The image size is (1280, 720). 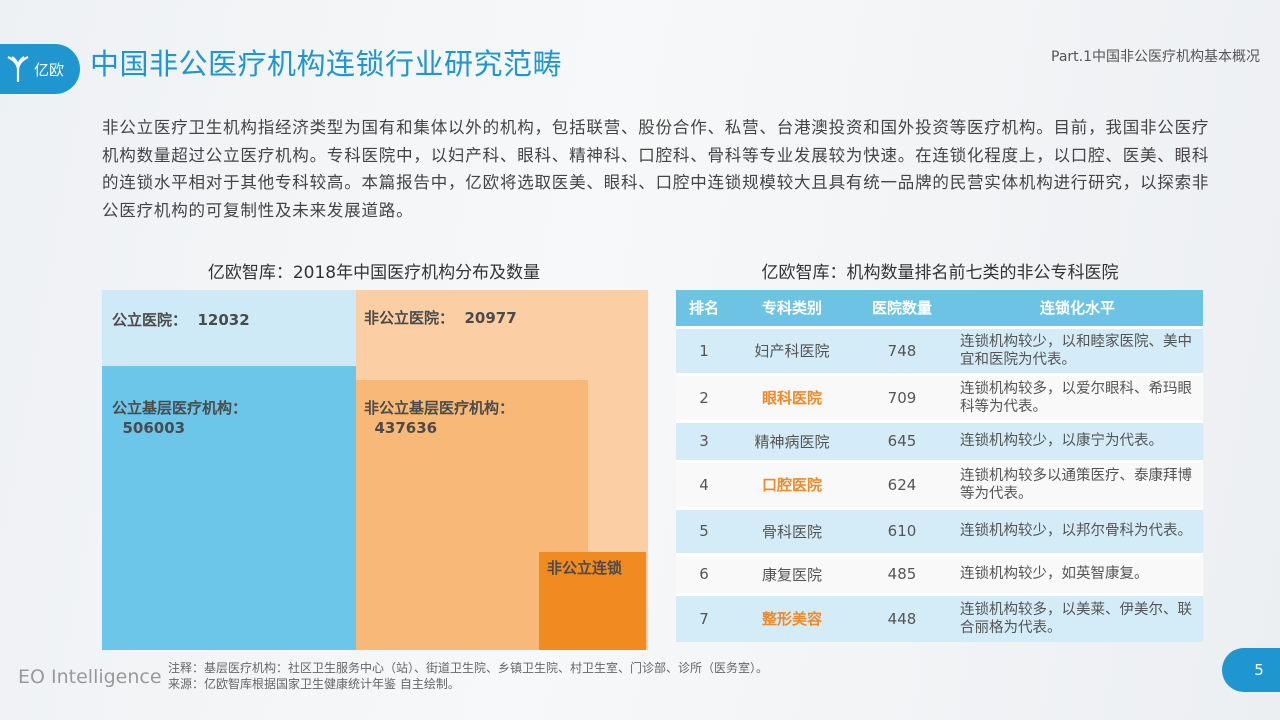 I want to click on col-category: 专科类别, so click(x=792, y=308).